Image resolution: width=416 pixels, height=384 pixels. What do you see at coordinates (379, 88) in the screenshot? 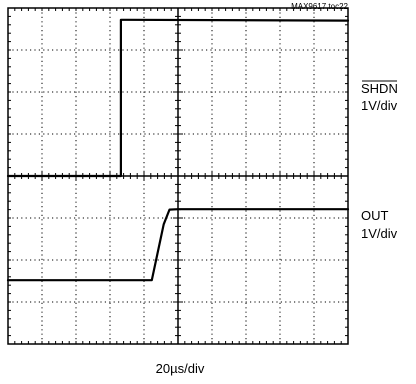
I see `series-label-shdn: SHDN` at bounding box center [379, 88].